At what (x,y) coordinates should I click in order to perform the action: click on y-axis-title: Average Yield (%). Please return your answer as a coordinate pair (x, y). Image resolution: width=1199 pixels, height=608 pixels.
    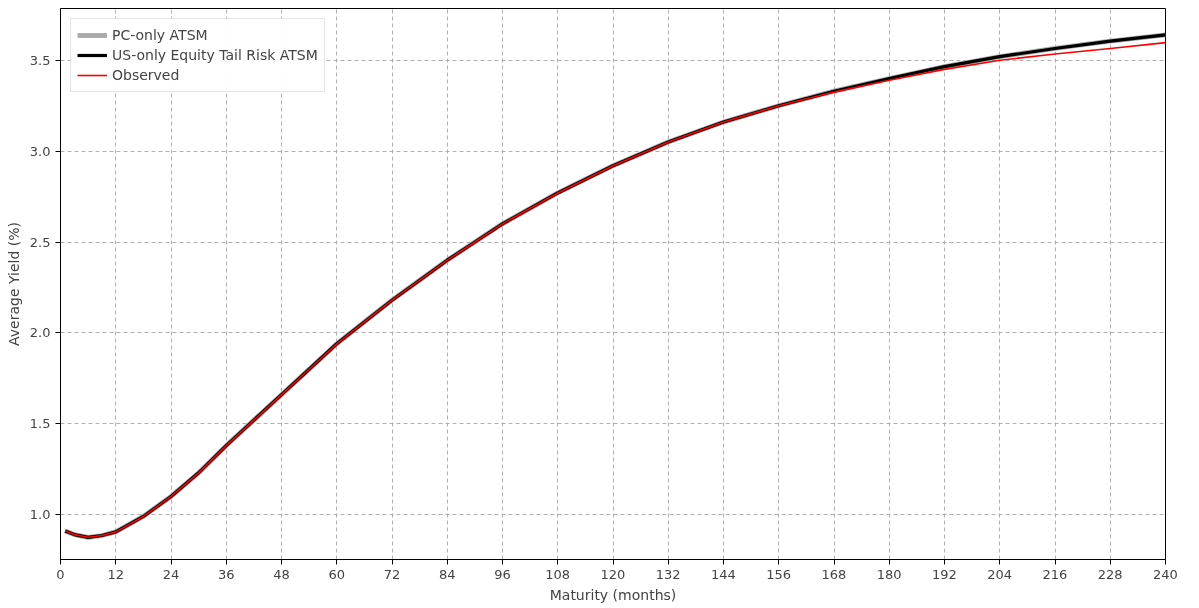
    Looking at the image, I should click on (13, 284).